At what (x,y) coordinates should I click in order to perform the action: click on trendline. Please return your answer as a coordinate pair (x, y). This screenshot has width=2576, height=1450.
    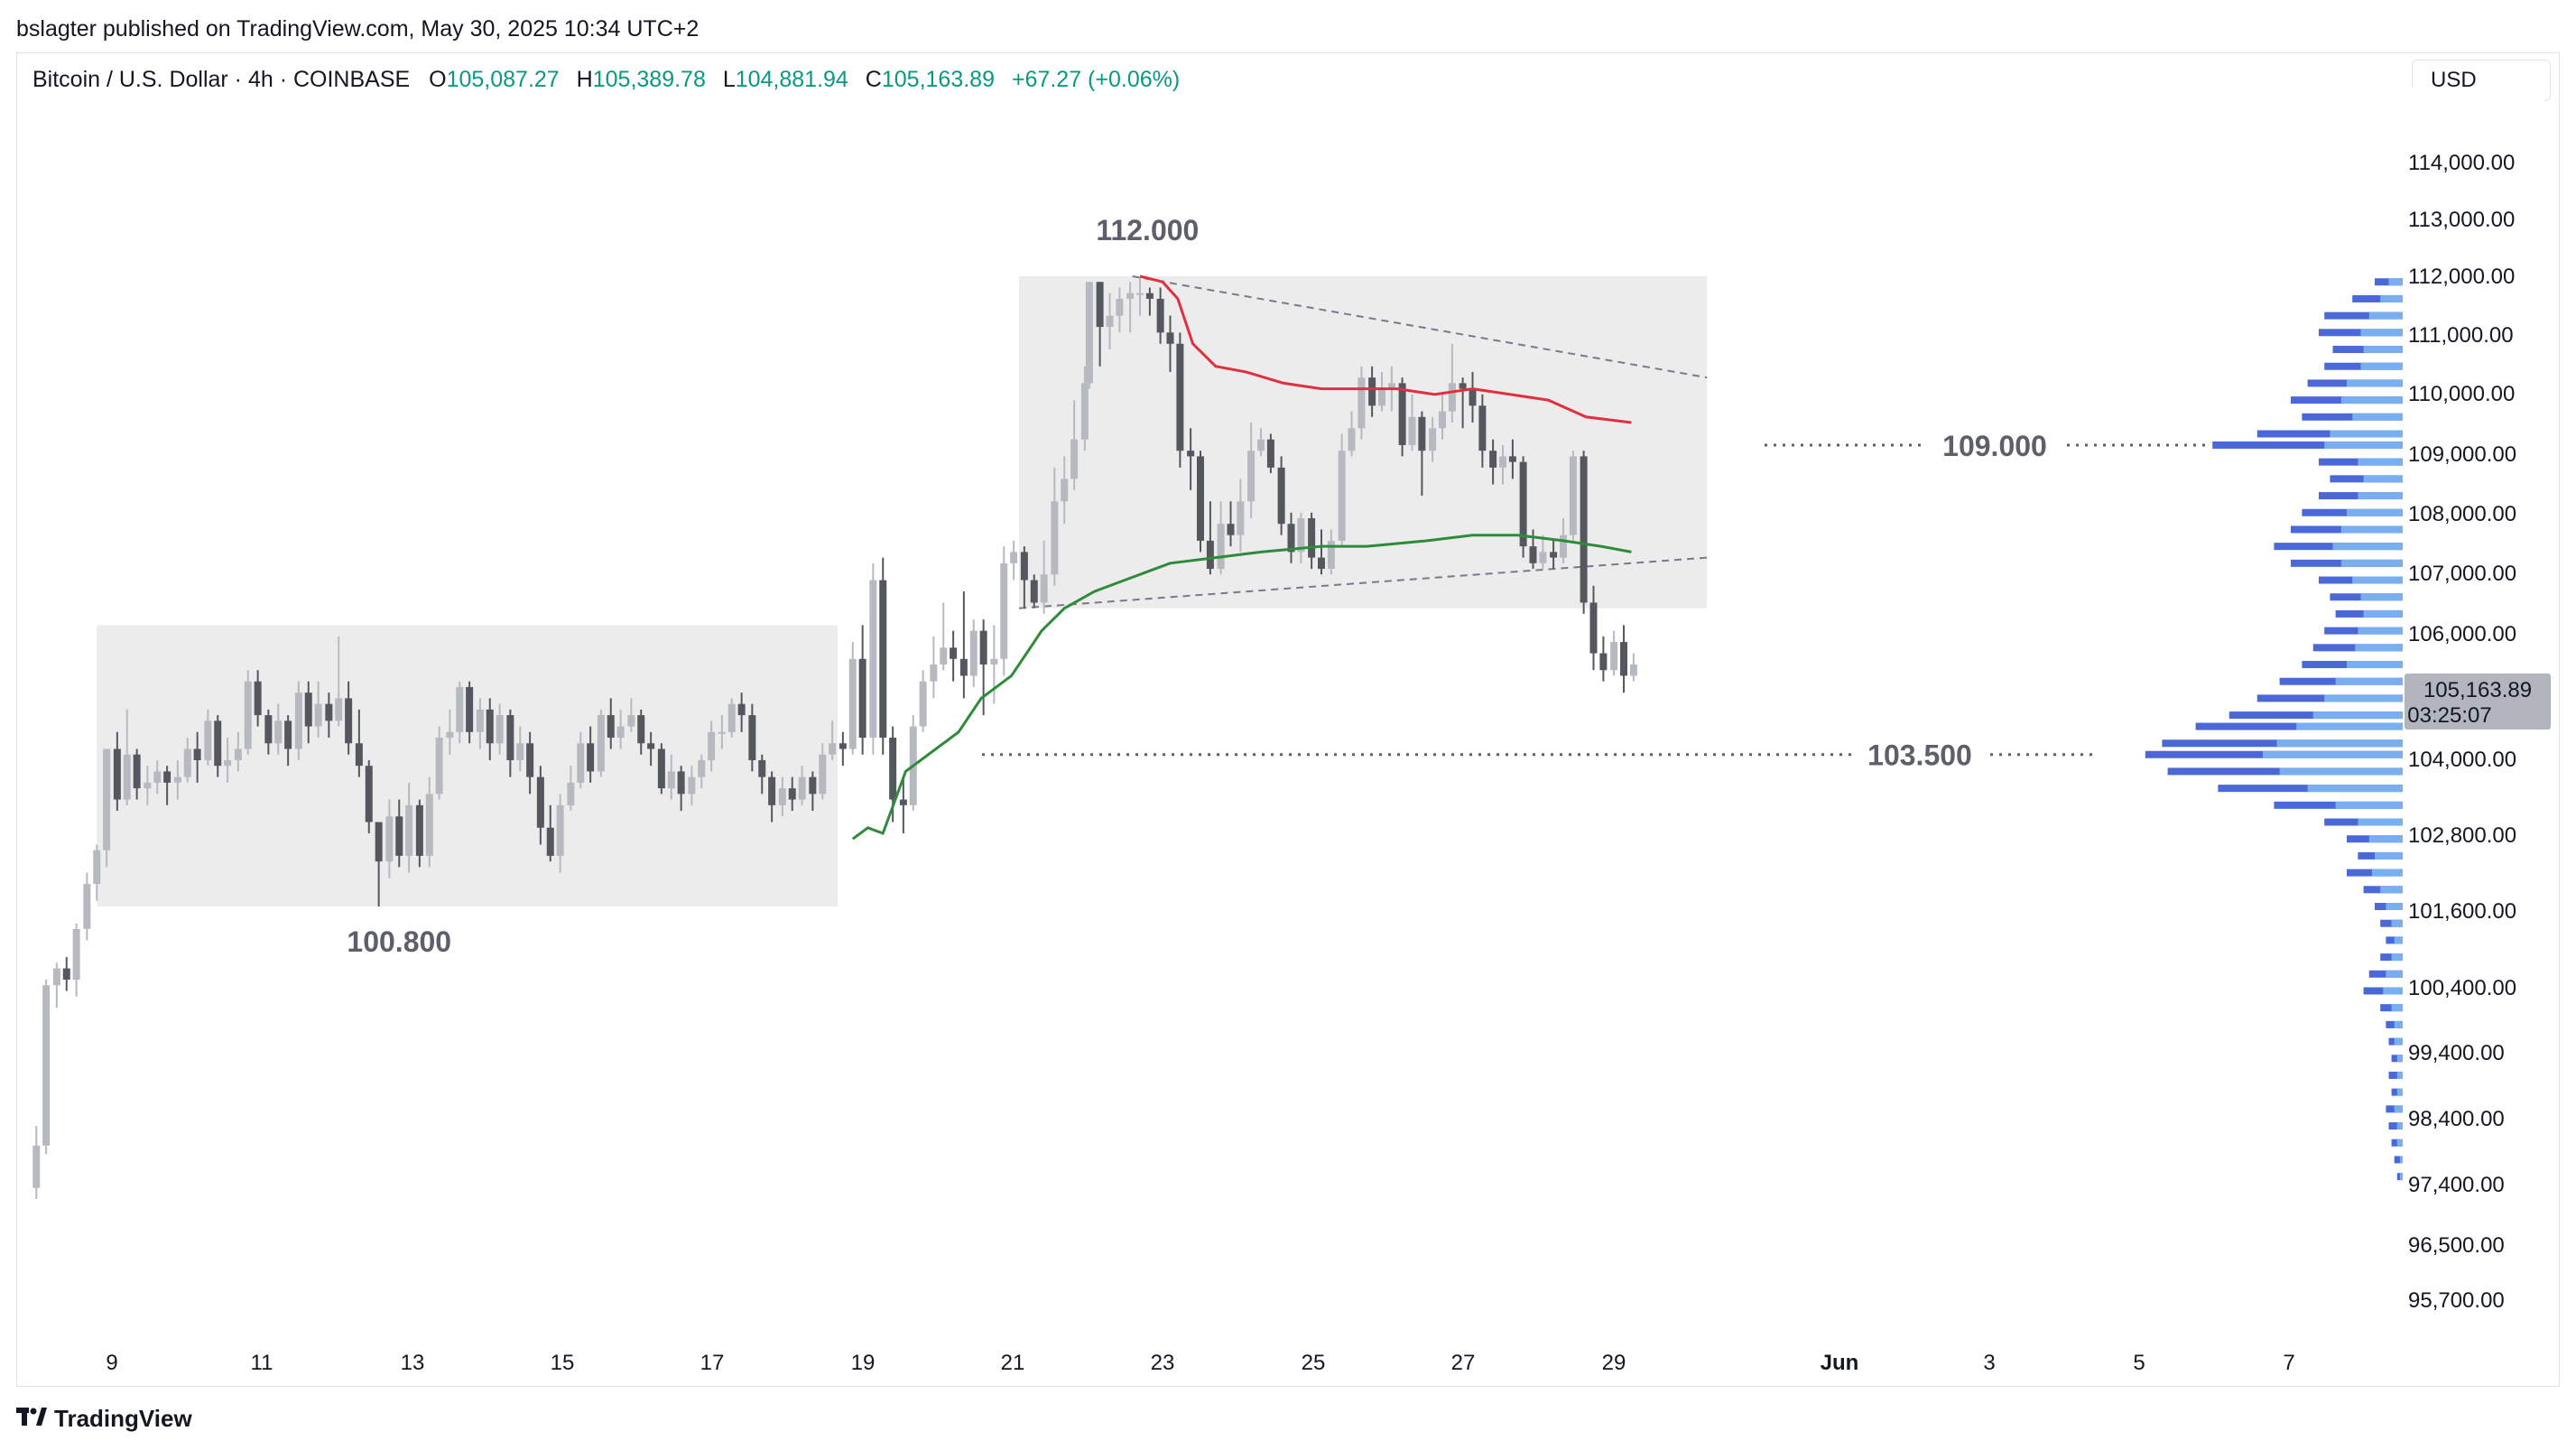
    Looking at the image, I should click on (1420, 327).